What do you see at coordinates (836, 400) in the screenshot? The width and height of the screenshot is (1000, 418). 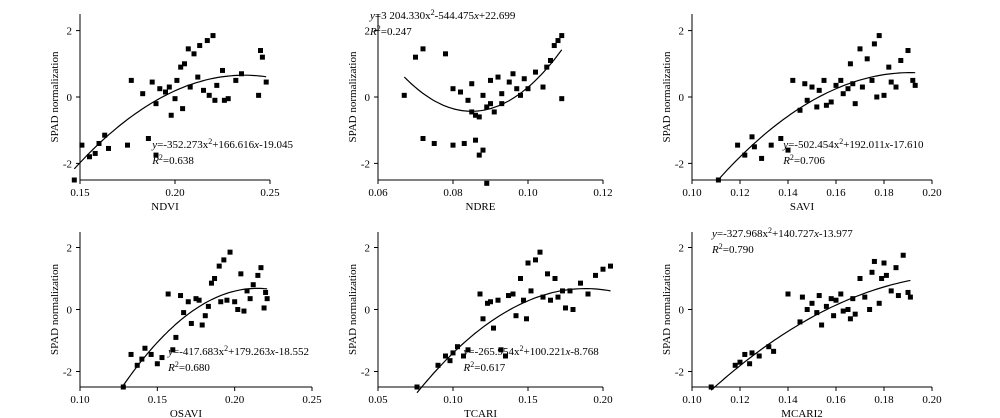 I see `x-tick-label: 0.16` at bounding box center [836, 400].